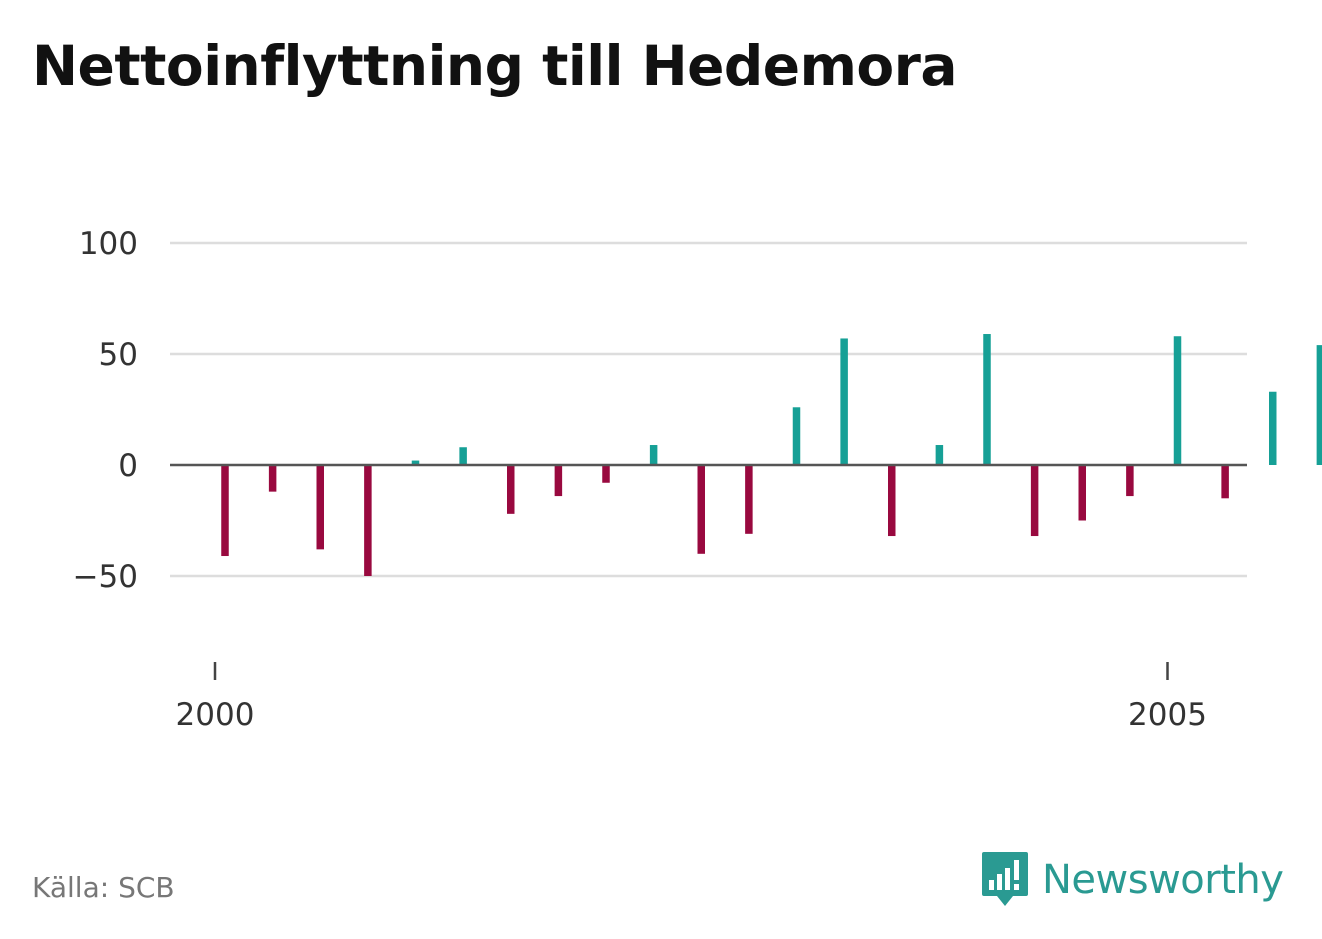  What do you see at coordinates (105, 577) in the screenshot?
I see `y-tick-label: −50` at bounding box center [105, 577].